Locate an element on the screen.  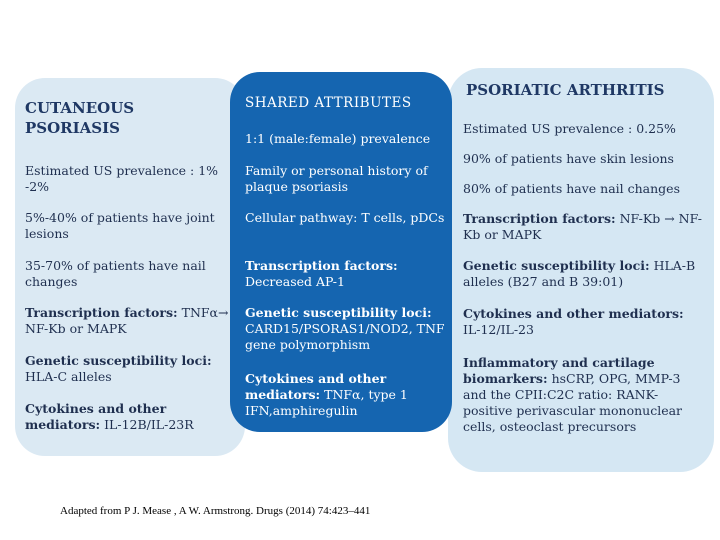
item: Cellular pathway: T cells, pDCs is located at coordinates (345, 217).